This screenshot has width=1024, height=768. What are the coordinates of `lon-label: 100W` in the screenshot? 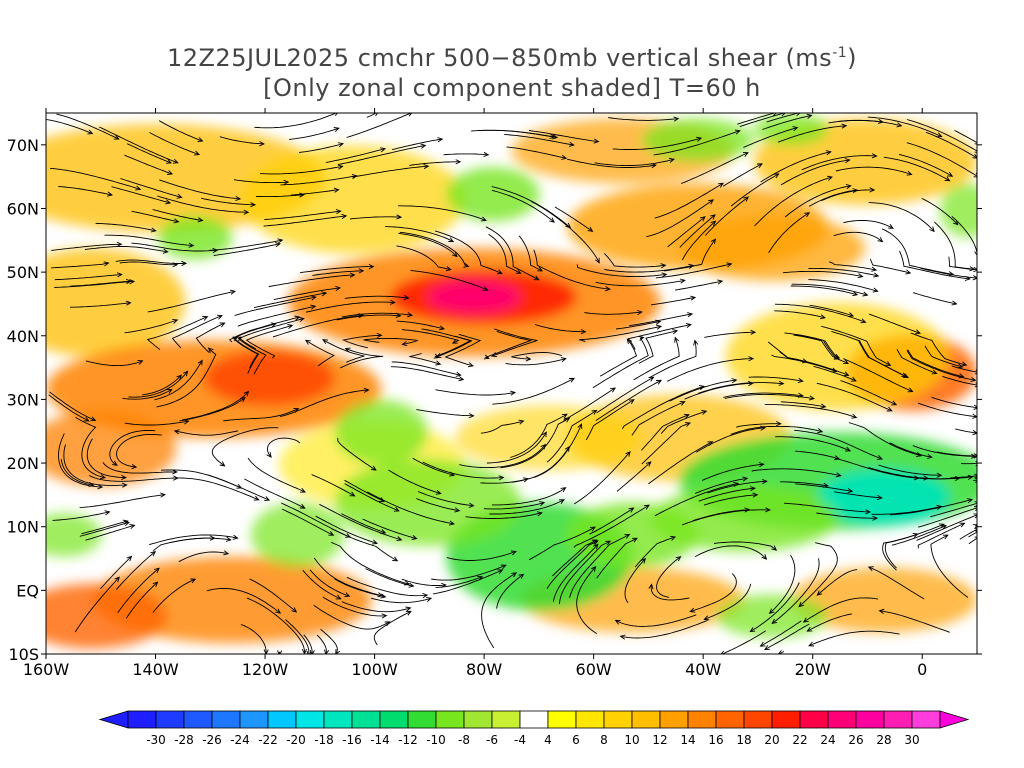 It's located at (374, 669).